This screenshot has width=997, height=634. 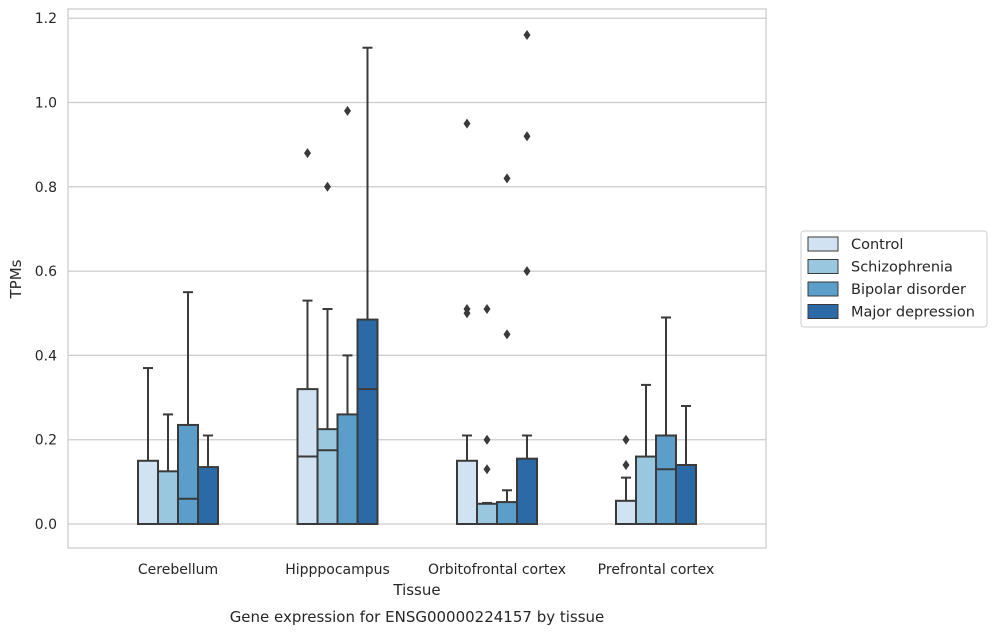 I want to click on x-tick-label-3: Prefrontal cortex, so click(x=656, y=570).